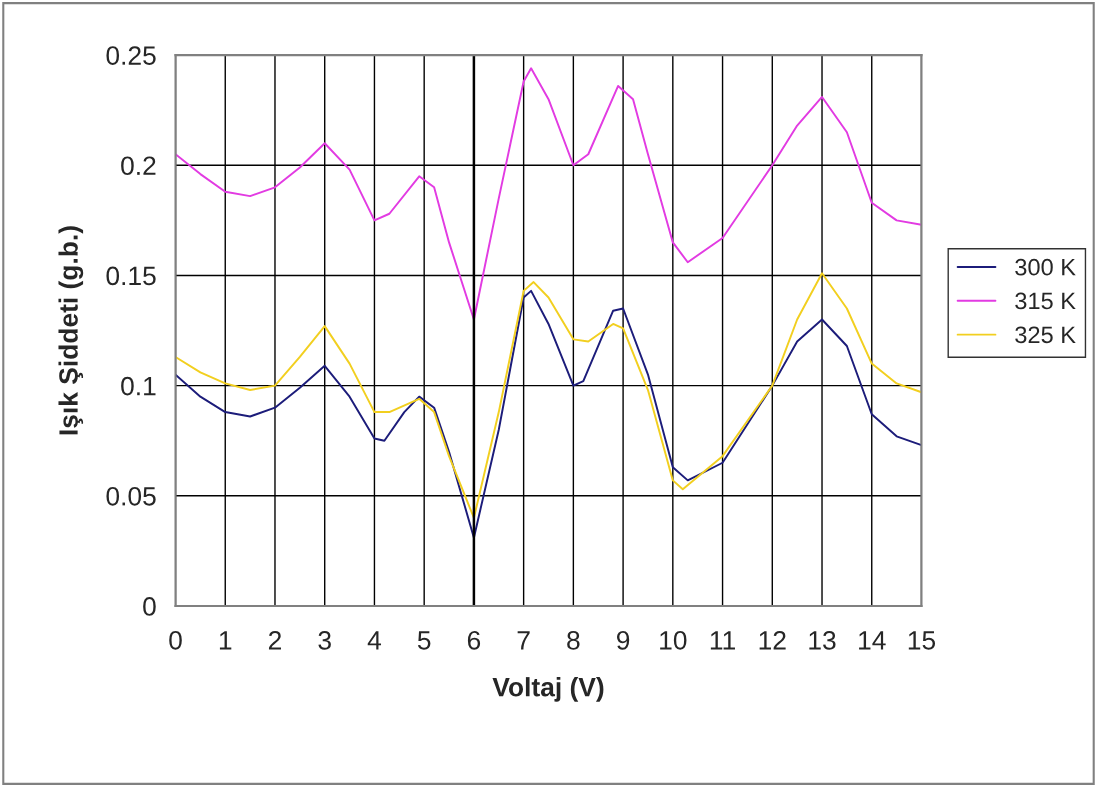 The width and height of the screenshot is (1097, 787). Describe the element at coordinates (324, 640) in the screenshot. I see `x-tick-label: 3` at that location.